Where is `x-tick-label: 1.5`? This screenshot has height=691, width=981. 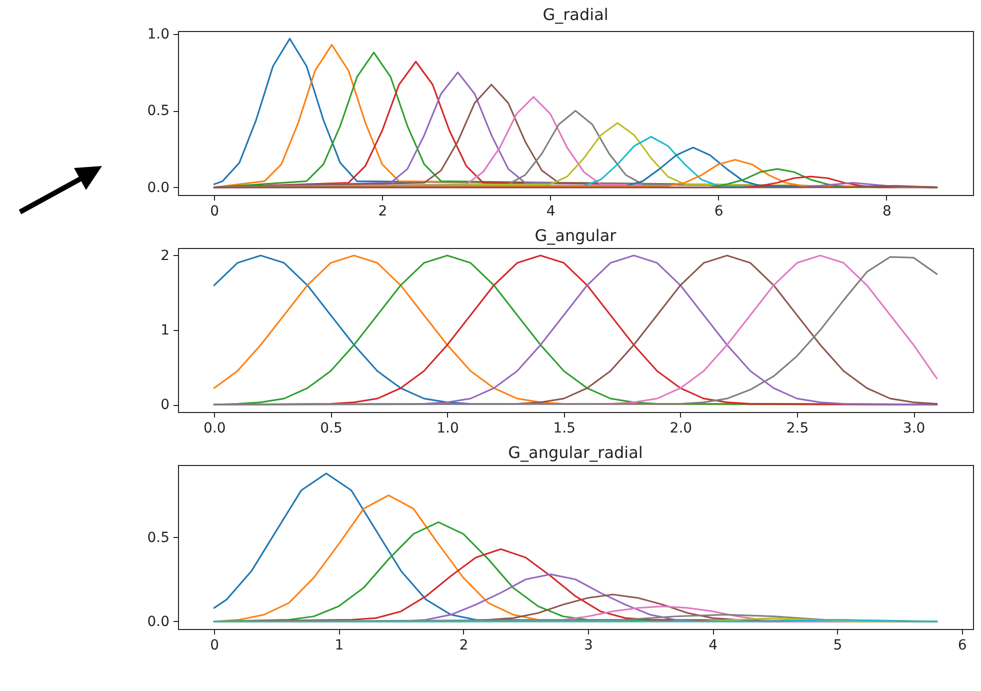 x-tick-label: 1.5 is located at coordinates (564, 428).